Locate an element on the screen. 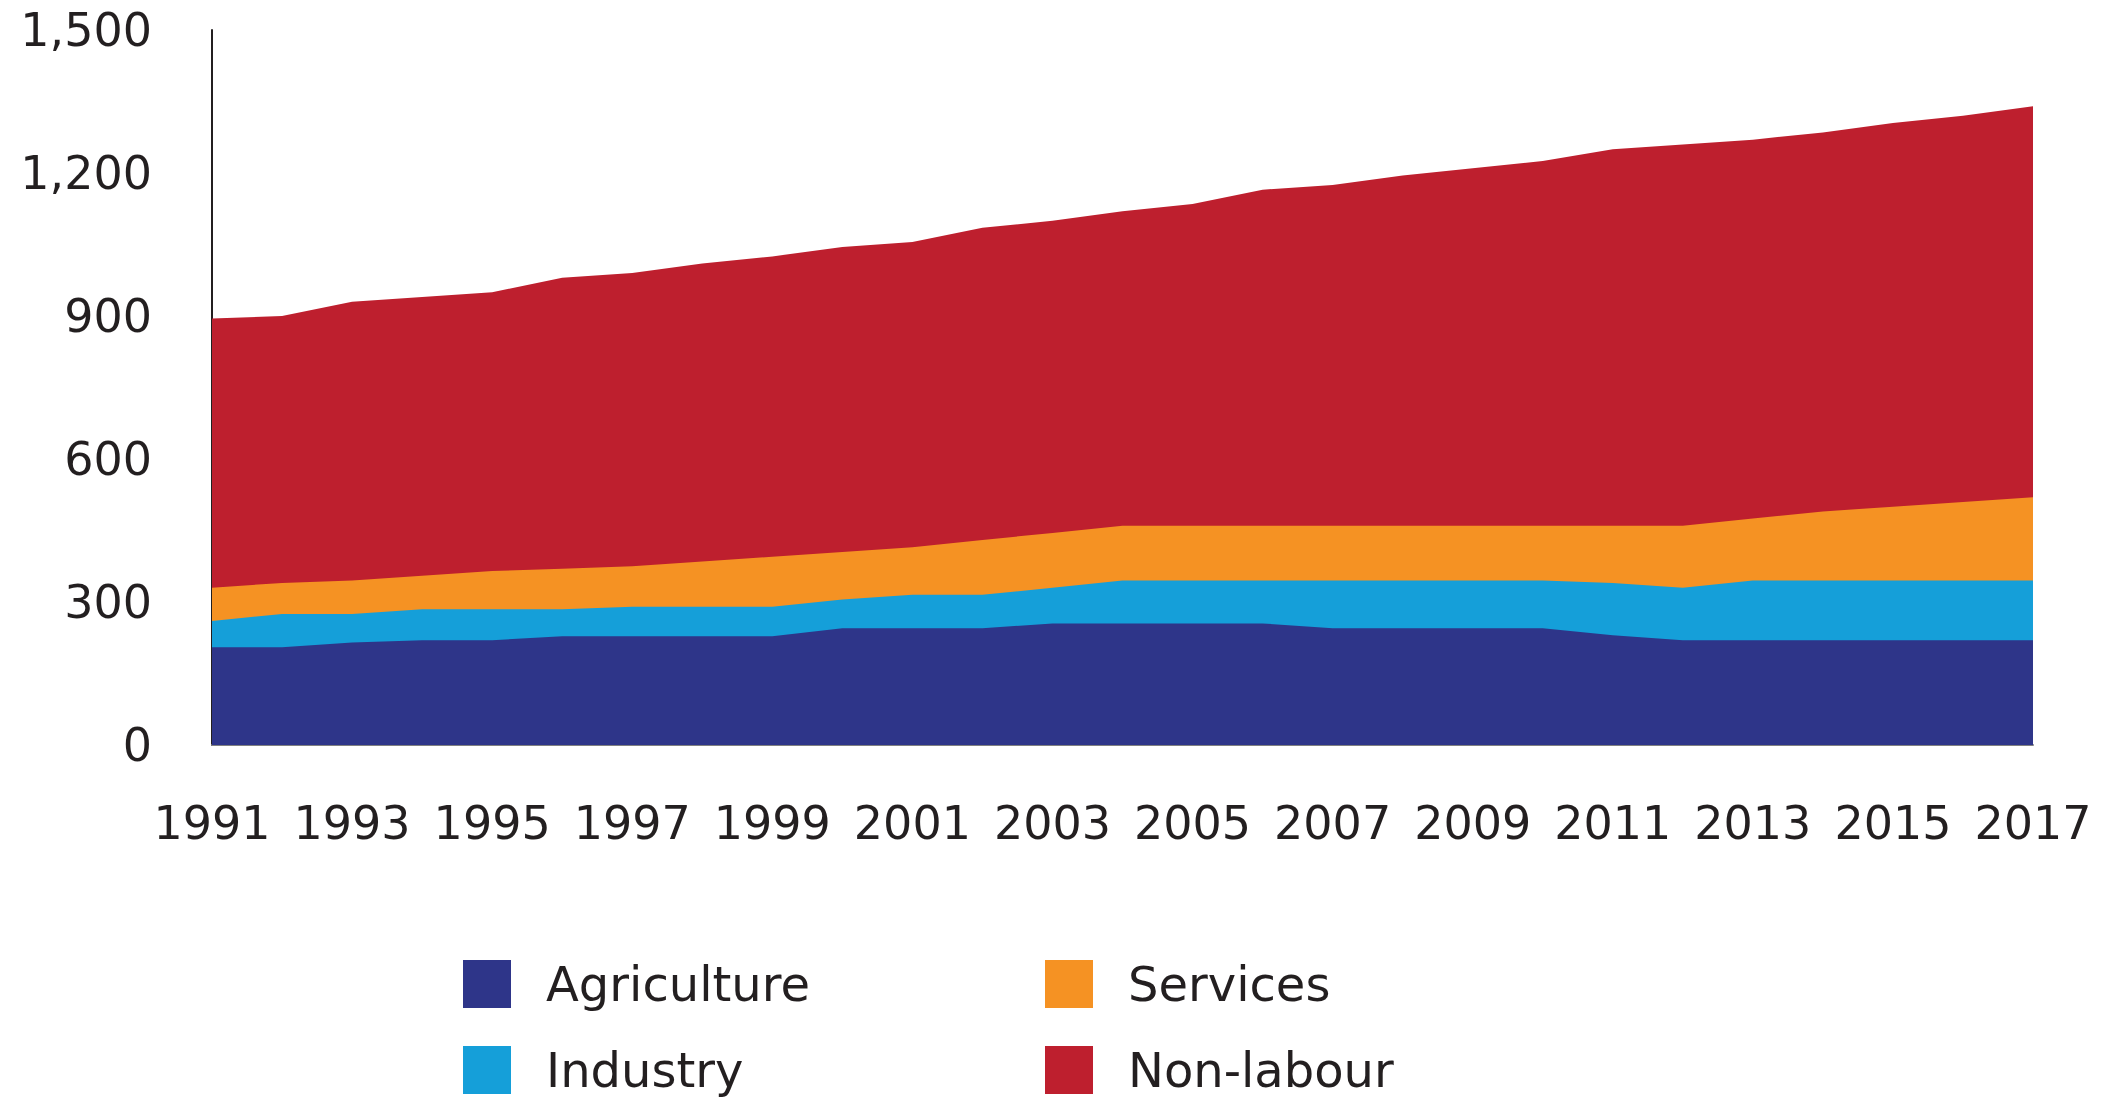  y-tick-label: 600 is located at coordinates (108, 459).